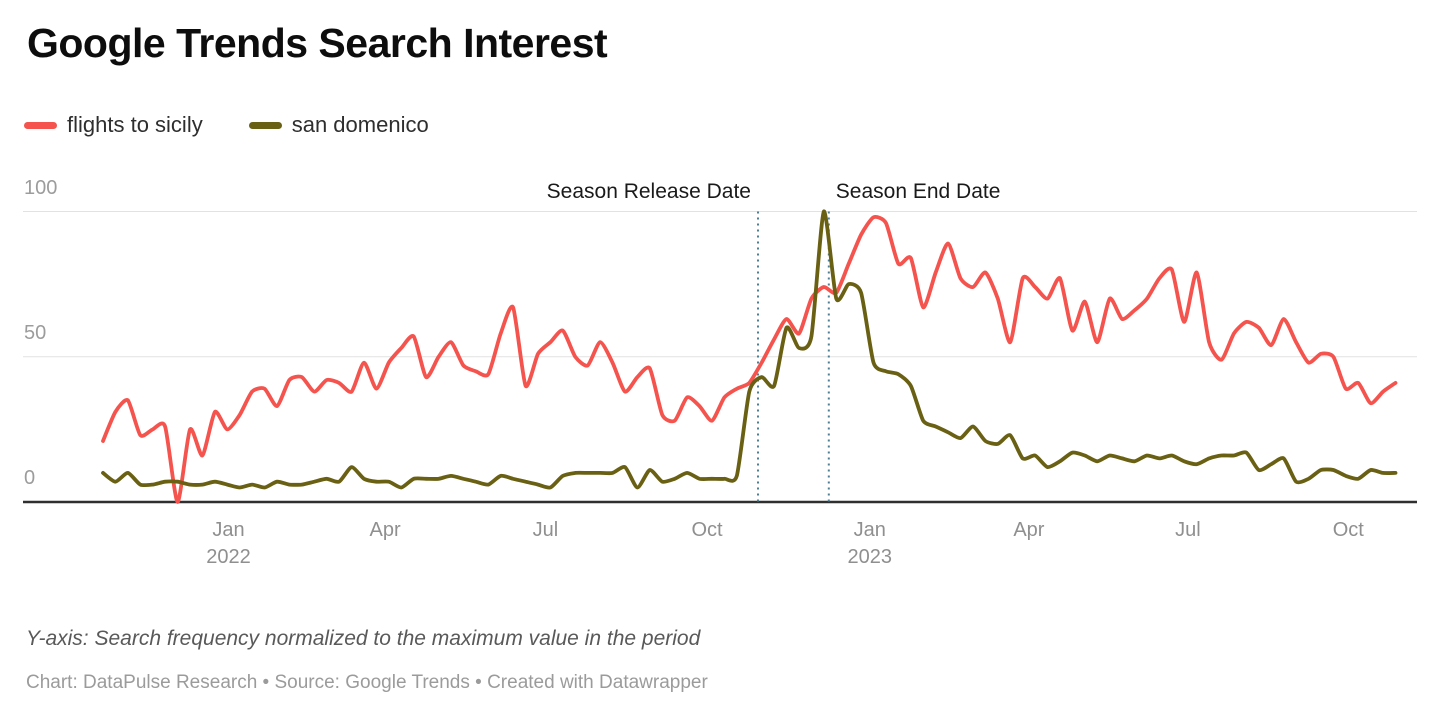  What do you see at coordinates (30, 478) in the screenshot?
I see `y-tick-label-0: 0` at bounding box center [30, 478].